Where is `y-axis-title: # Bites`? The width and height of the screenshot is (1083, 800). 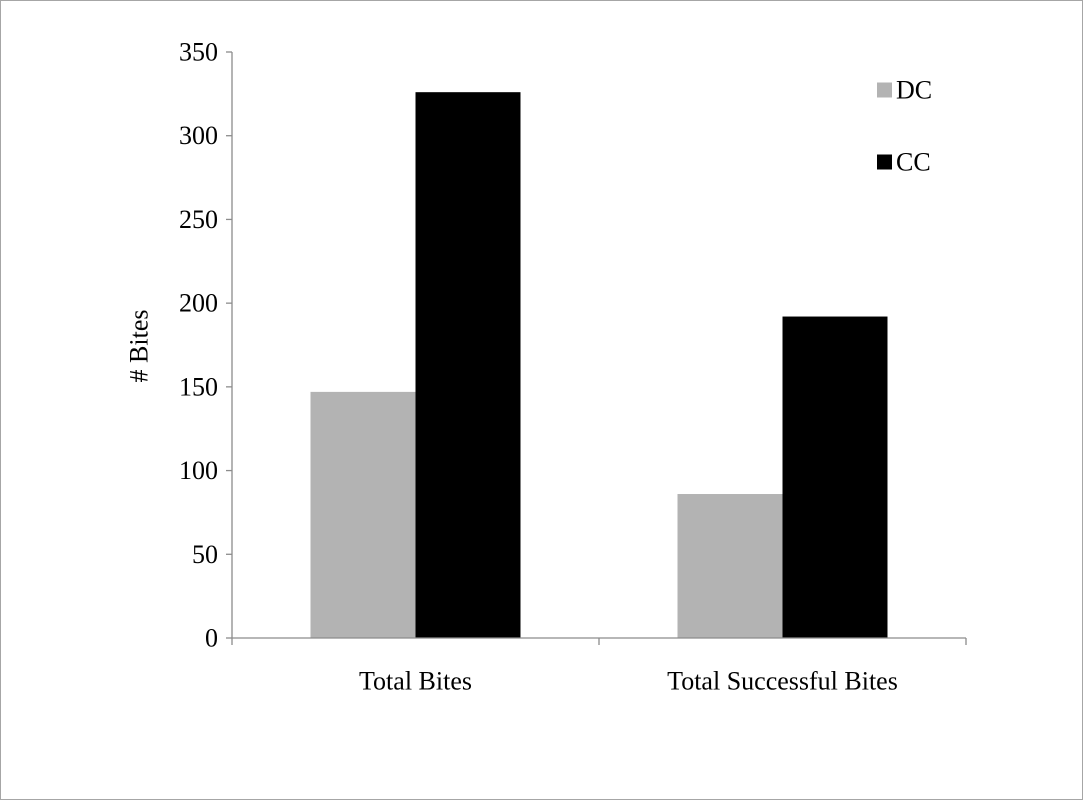 y-axis-title: # Bites is located at coordinates (139, 346).